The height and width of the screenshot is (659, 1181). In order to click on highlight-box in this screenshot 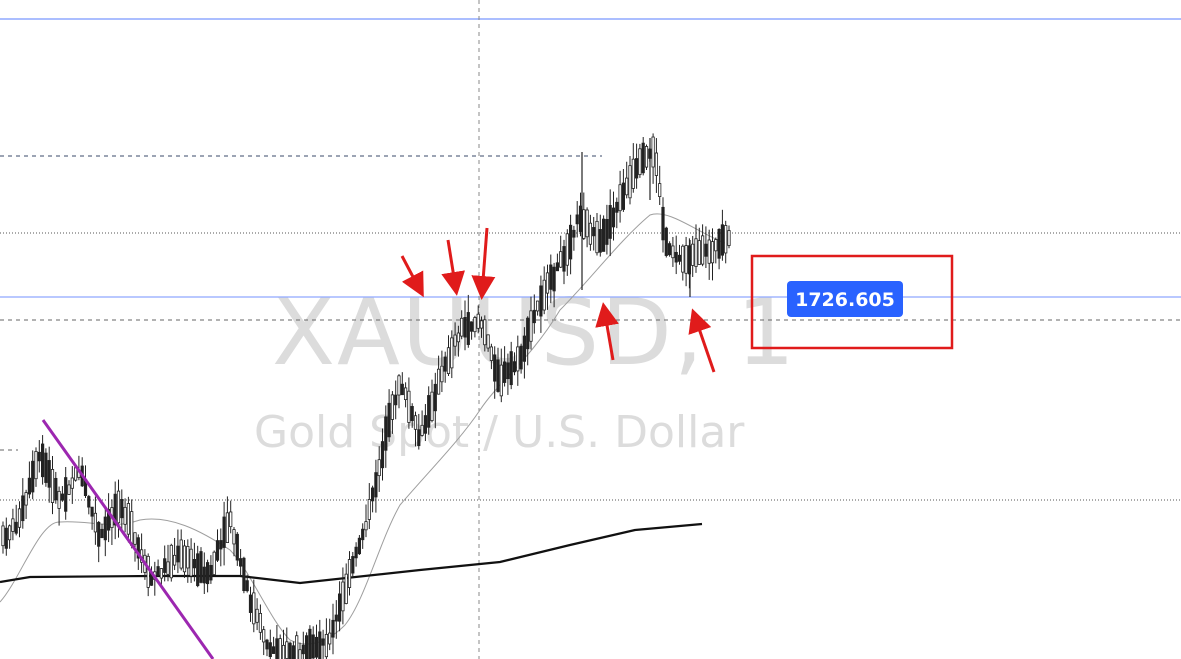, I will do `click(852, 302)`.